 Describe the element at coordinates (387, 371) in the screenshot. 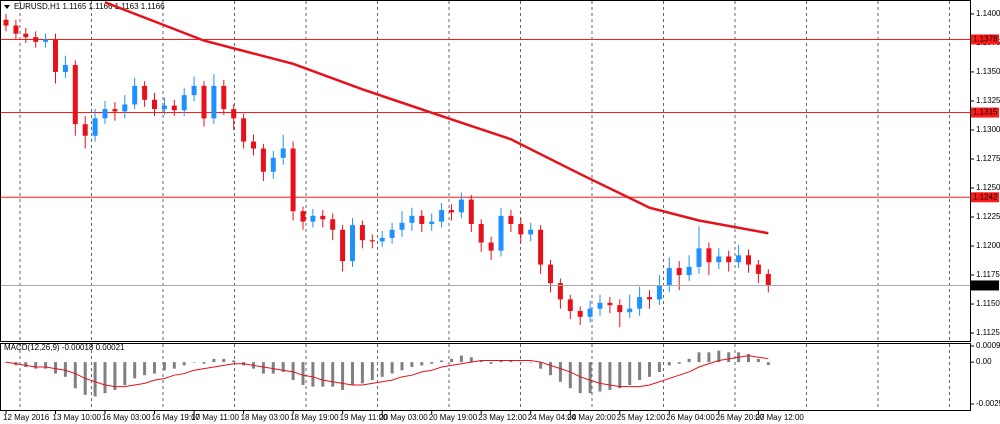

I see `macd-signal` at that location.